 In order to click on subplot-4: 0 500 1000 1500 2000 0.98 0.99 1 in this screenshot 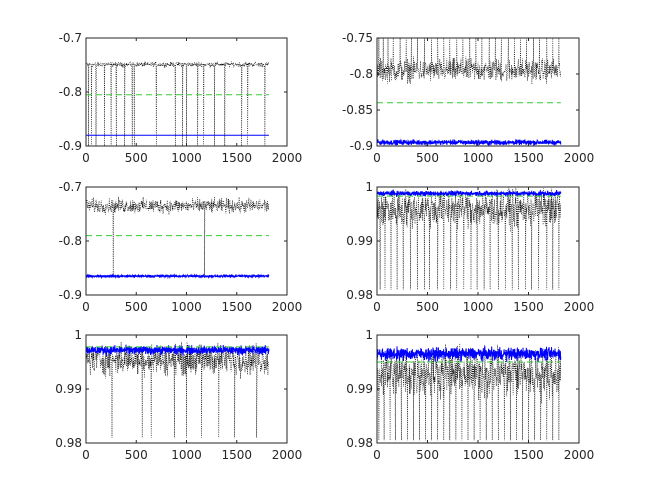, I will do `click(470, 247)`.